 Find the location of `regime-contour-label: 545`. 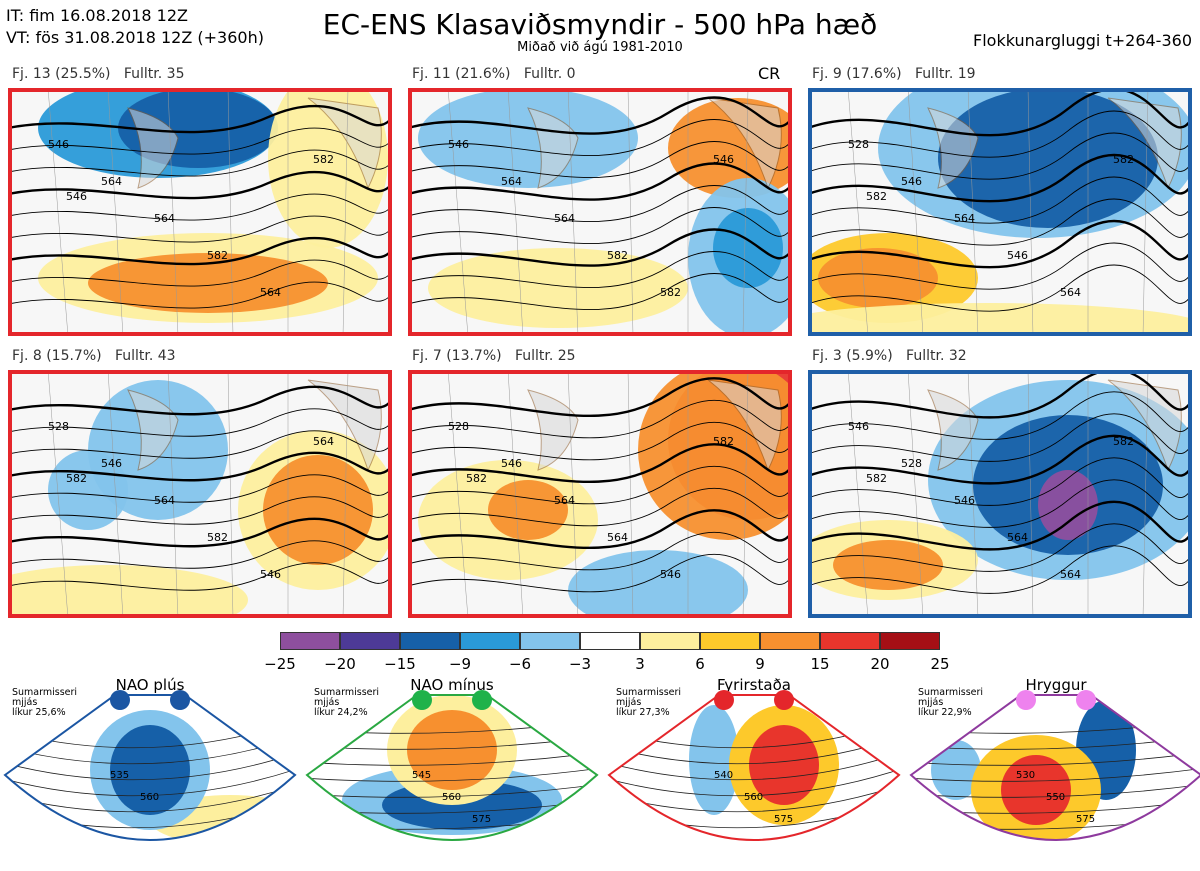

regime-contour-label: 545 is located at coordinates (421, 775).